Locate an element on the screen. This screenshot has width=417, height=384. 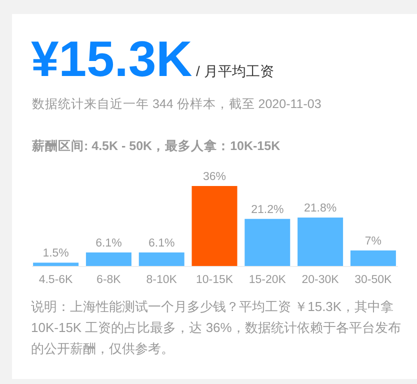
data-label: 21.2% is located at coordinates (267, 210).